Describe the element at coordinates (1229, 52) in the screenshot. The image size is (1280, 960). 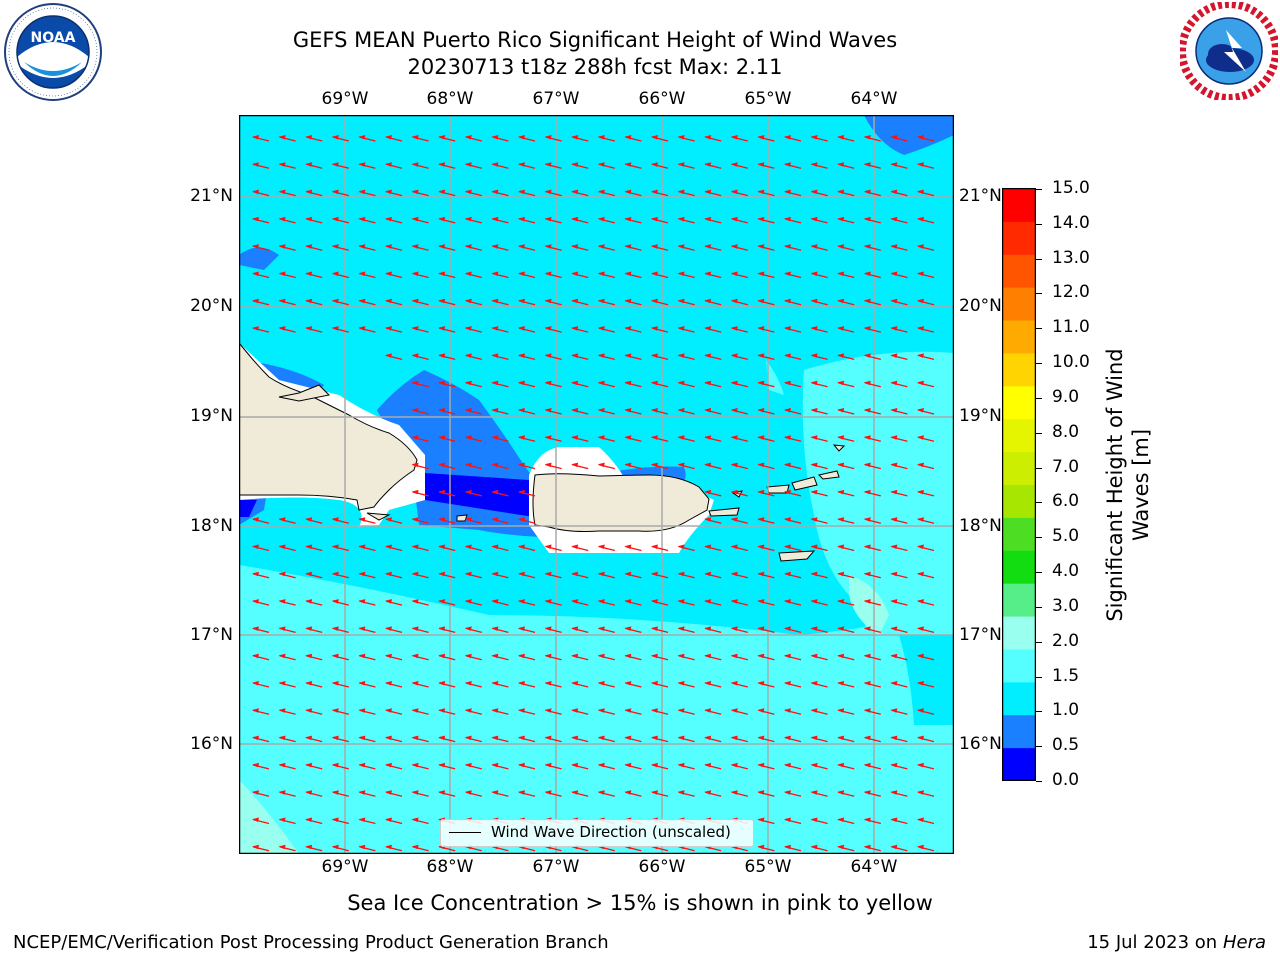
I see `nws-logo-icon` at that location.